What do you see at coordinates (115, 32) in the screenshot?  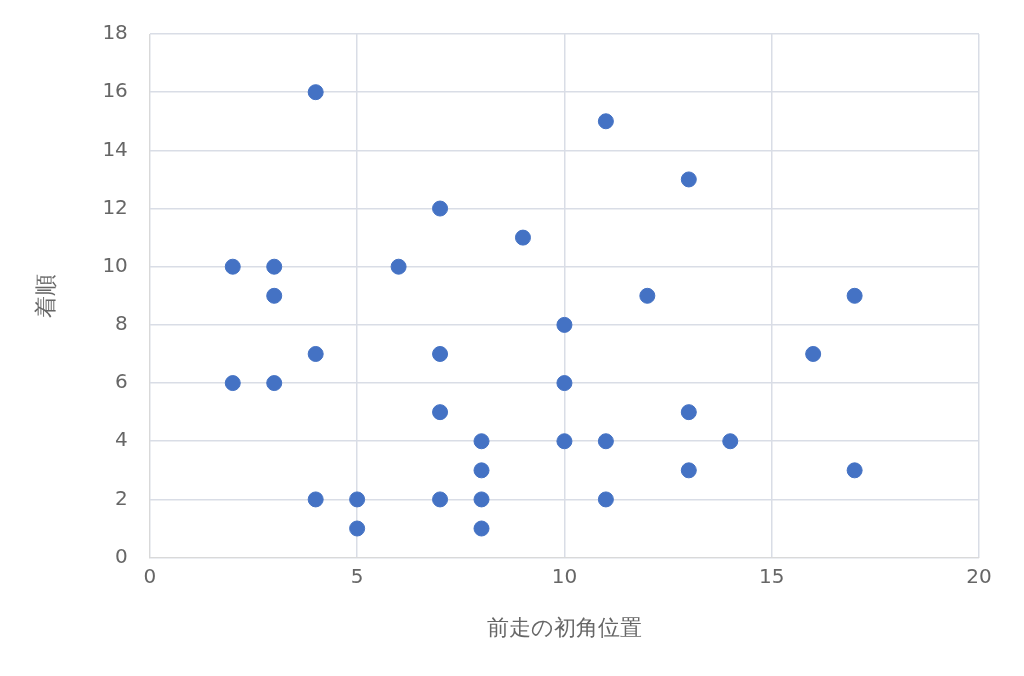 I see `y-tick-label: 18` at bounding box center [115, 32].